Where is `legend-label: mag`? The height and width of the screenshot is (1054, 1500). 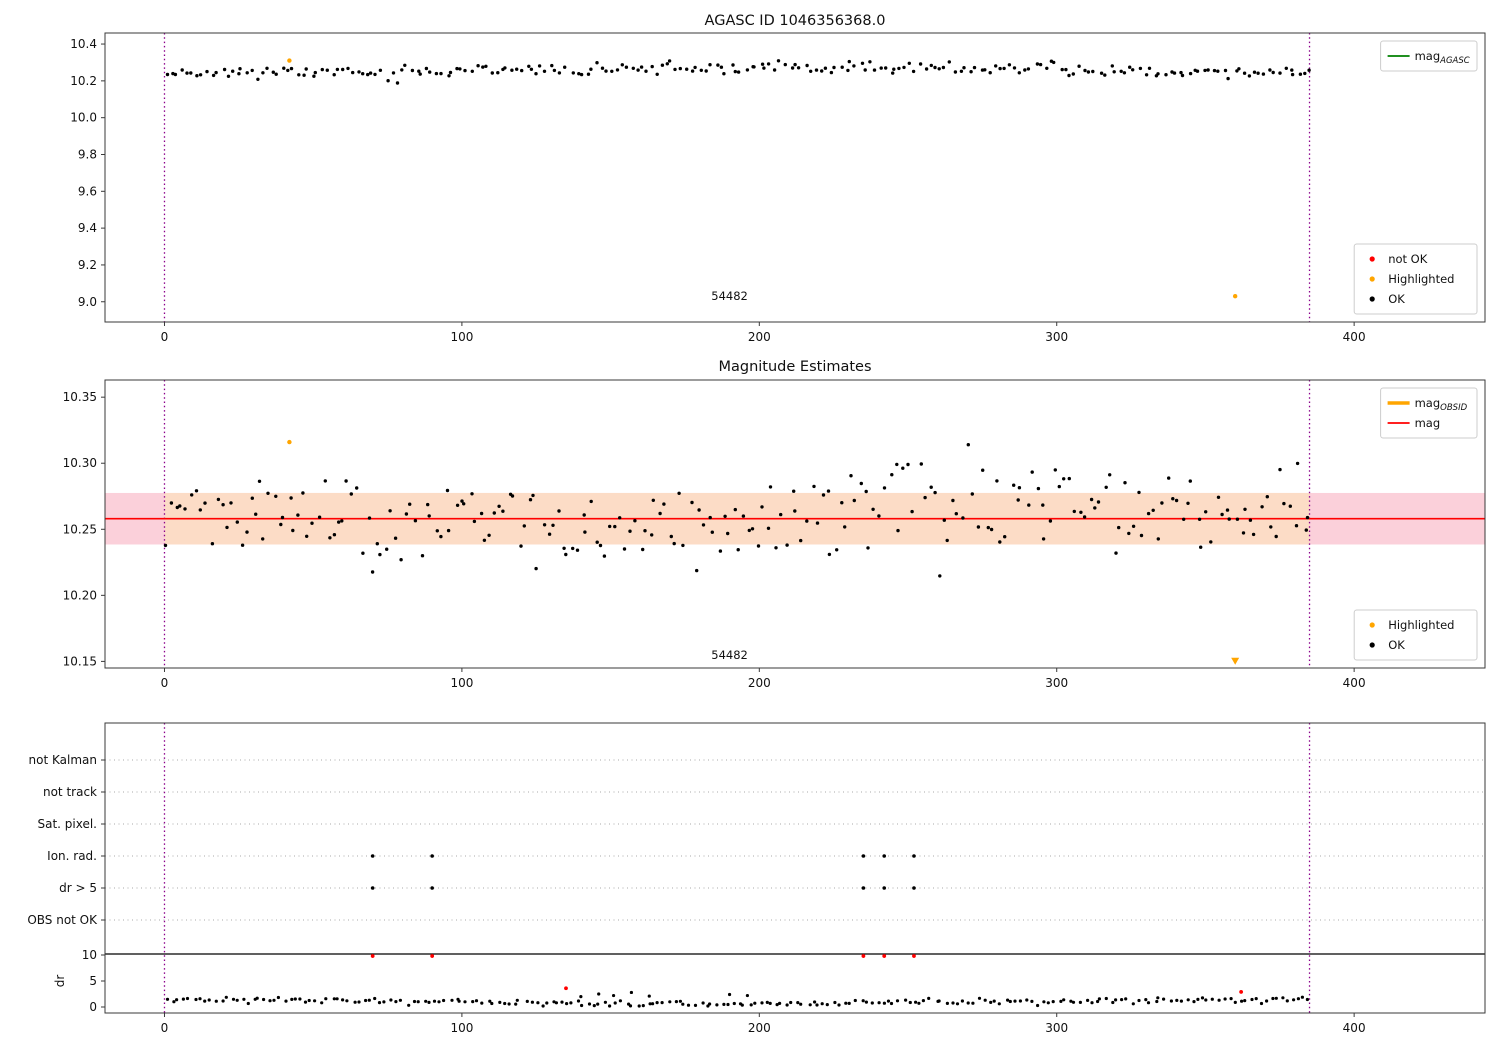 legend-label: mag is located at coordinates (1428, 423).